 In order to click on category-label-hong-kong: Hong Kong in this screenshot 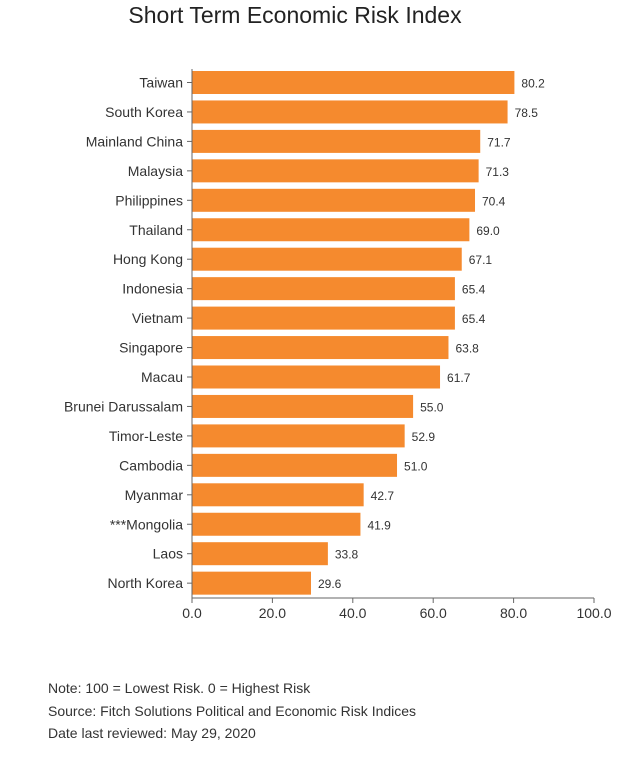, I will do `click(148, 259)`.